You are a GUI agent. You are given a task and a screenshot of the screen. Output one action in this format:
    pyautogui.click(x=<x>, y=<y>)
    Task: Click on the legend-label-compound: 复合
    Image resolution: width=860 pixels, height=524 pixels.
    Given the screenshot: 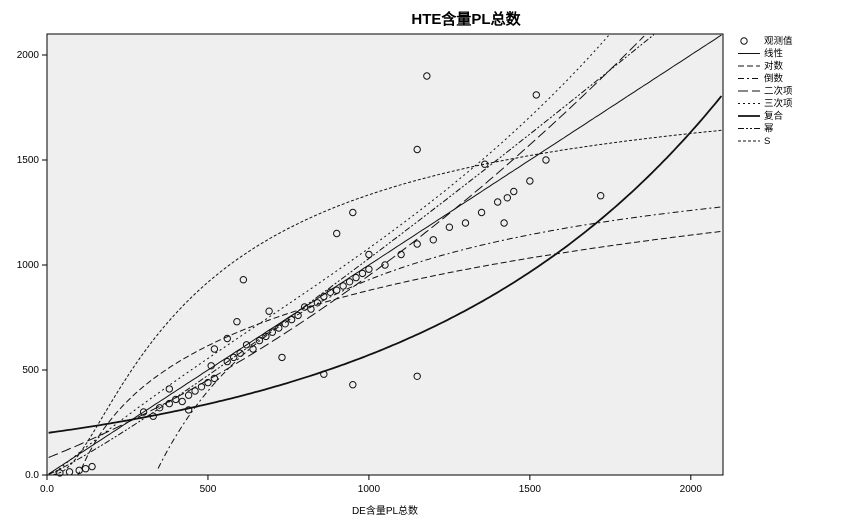 What is the action you would take?
    pyautogui.click(x=774, y=116)
    